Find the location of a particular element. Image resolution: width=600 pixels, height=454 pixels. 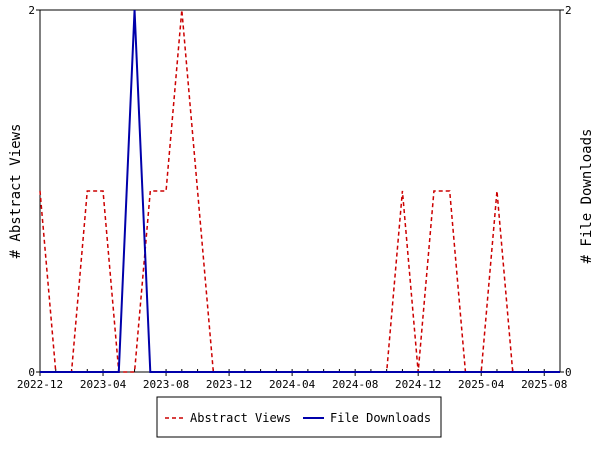

y-right-tick-label: 0 is located at coordinates (568, 372).